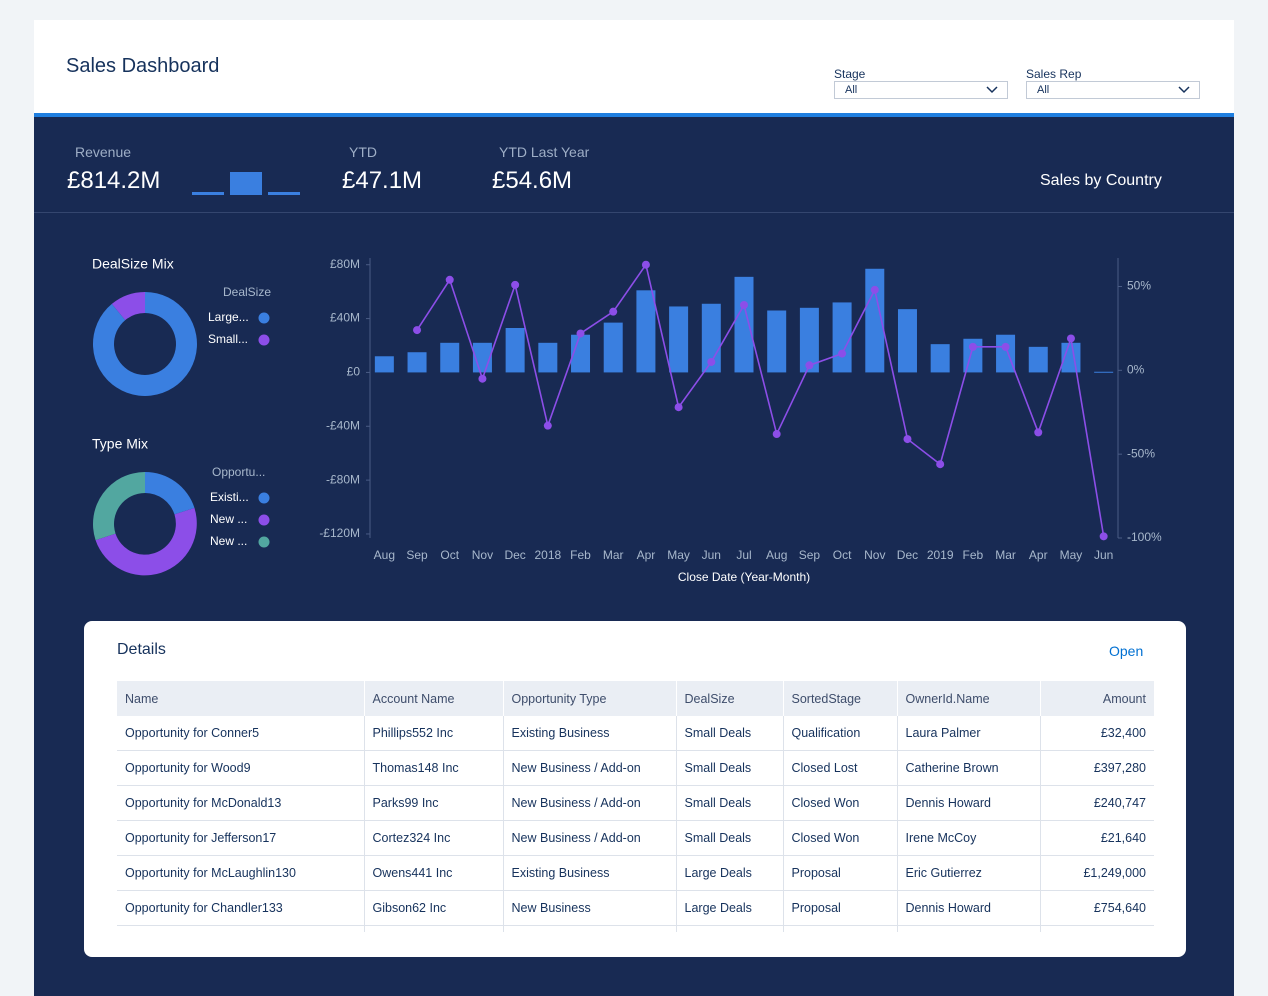  I want to click on column-header: Opportunity Type, so click(590, 698).